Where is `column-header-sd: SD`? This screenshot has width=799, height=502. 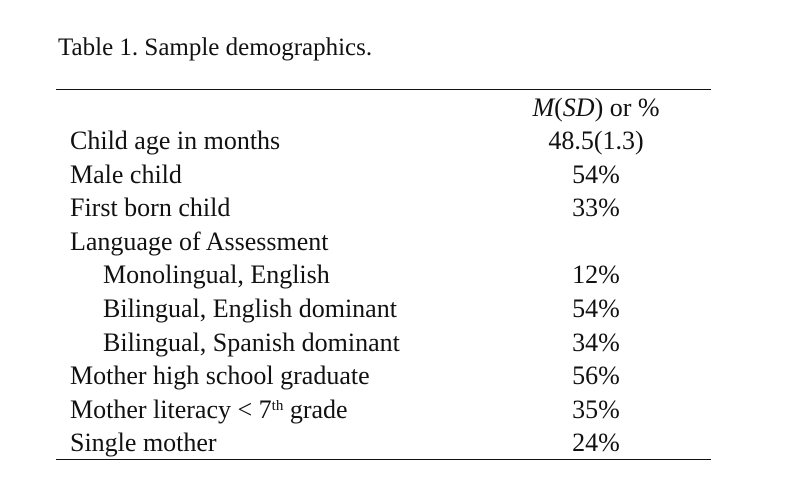 column-header-sd: SD is located at coordinates (578, 107).